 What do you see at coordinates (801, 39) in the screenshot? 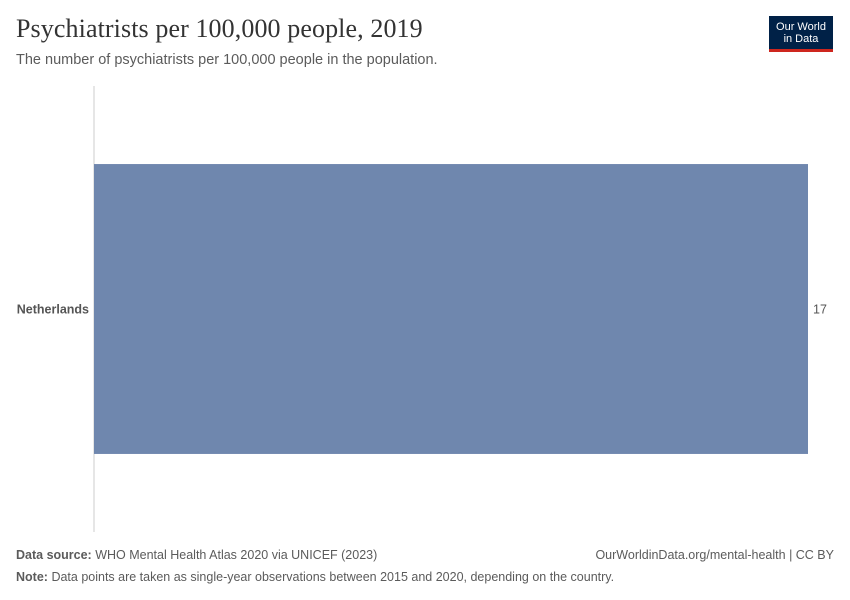
I see `logo-line-2: in Data` at bounding box center [801, 39].